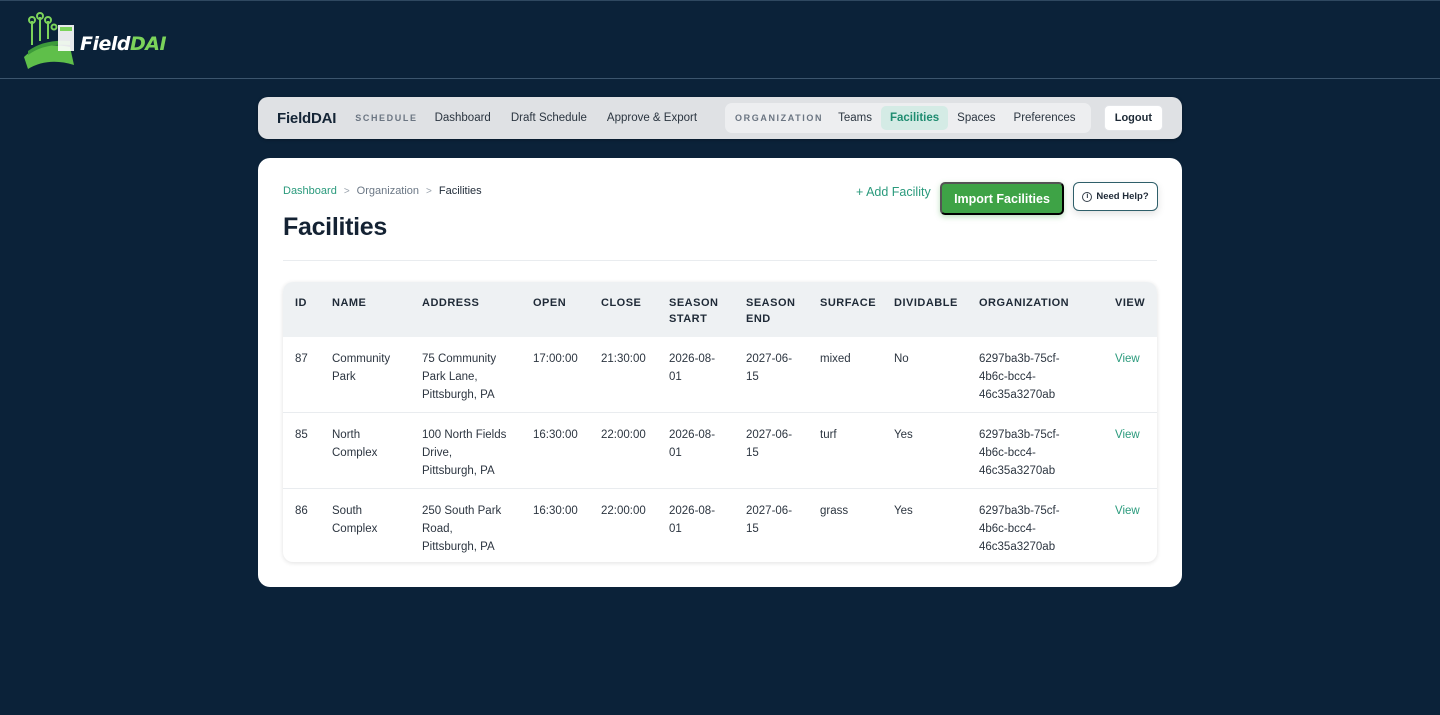 Image resolution: width=1440 pixels, height=715 pixels. I want to click on need-help-label: Need Help?, so click(1122, 196).